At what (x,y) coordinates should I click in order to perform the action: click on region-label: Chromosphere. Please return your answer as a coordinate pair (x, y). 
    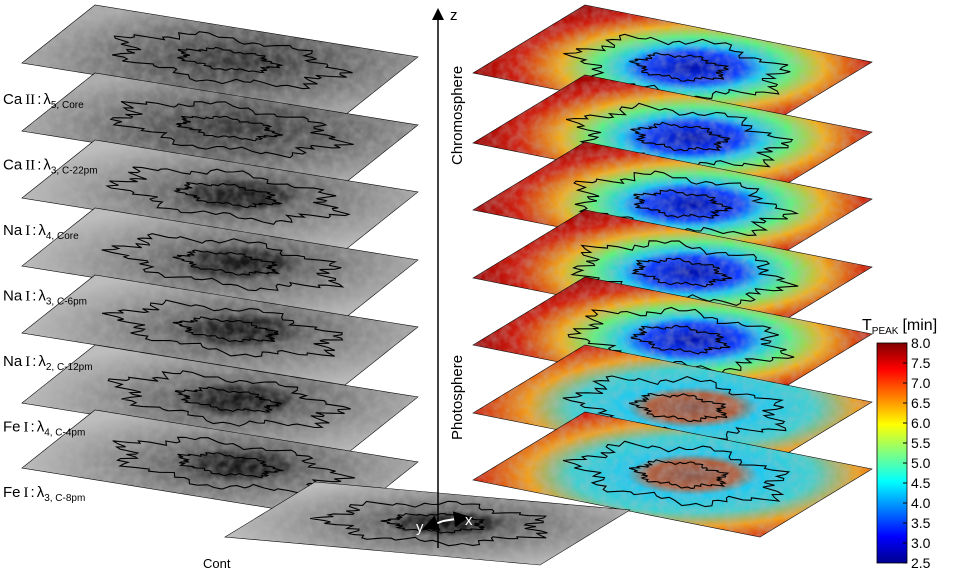
    Looking at the image, I should click on (457, 115).